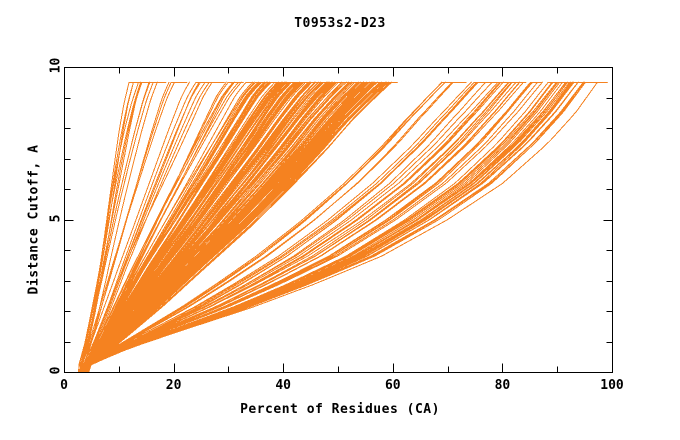 The height and width of the screenshot is (440, 680). I want to click on y-axis-tick-label: 0, so click(56, 370).